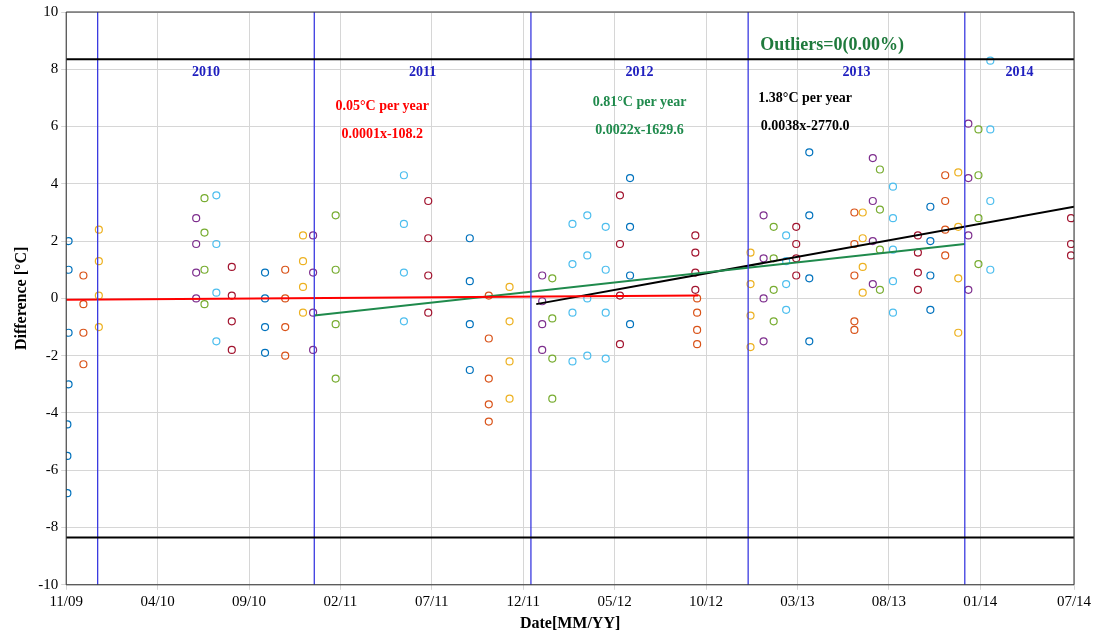 This screenshot has width=1104, height=637. What do you see at coordinates (856, 71) in the screenshot?
I see `ref-line-label: 2013` at bounding box center [856, 71].